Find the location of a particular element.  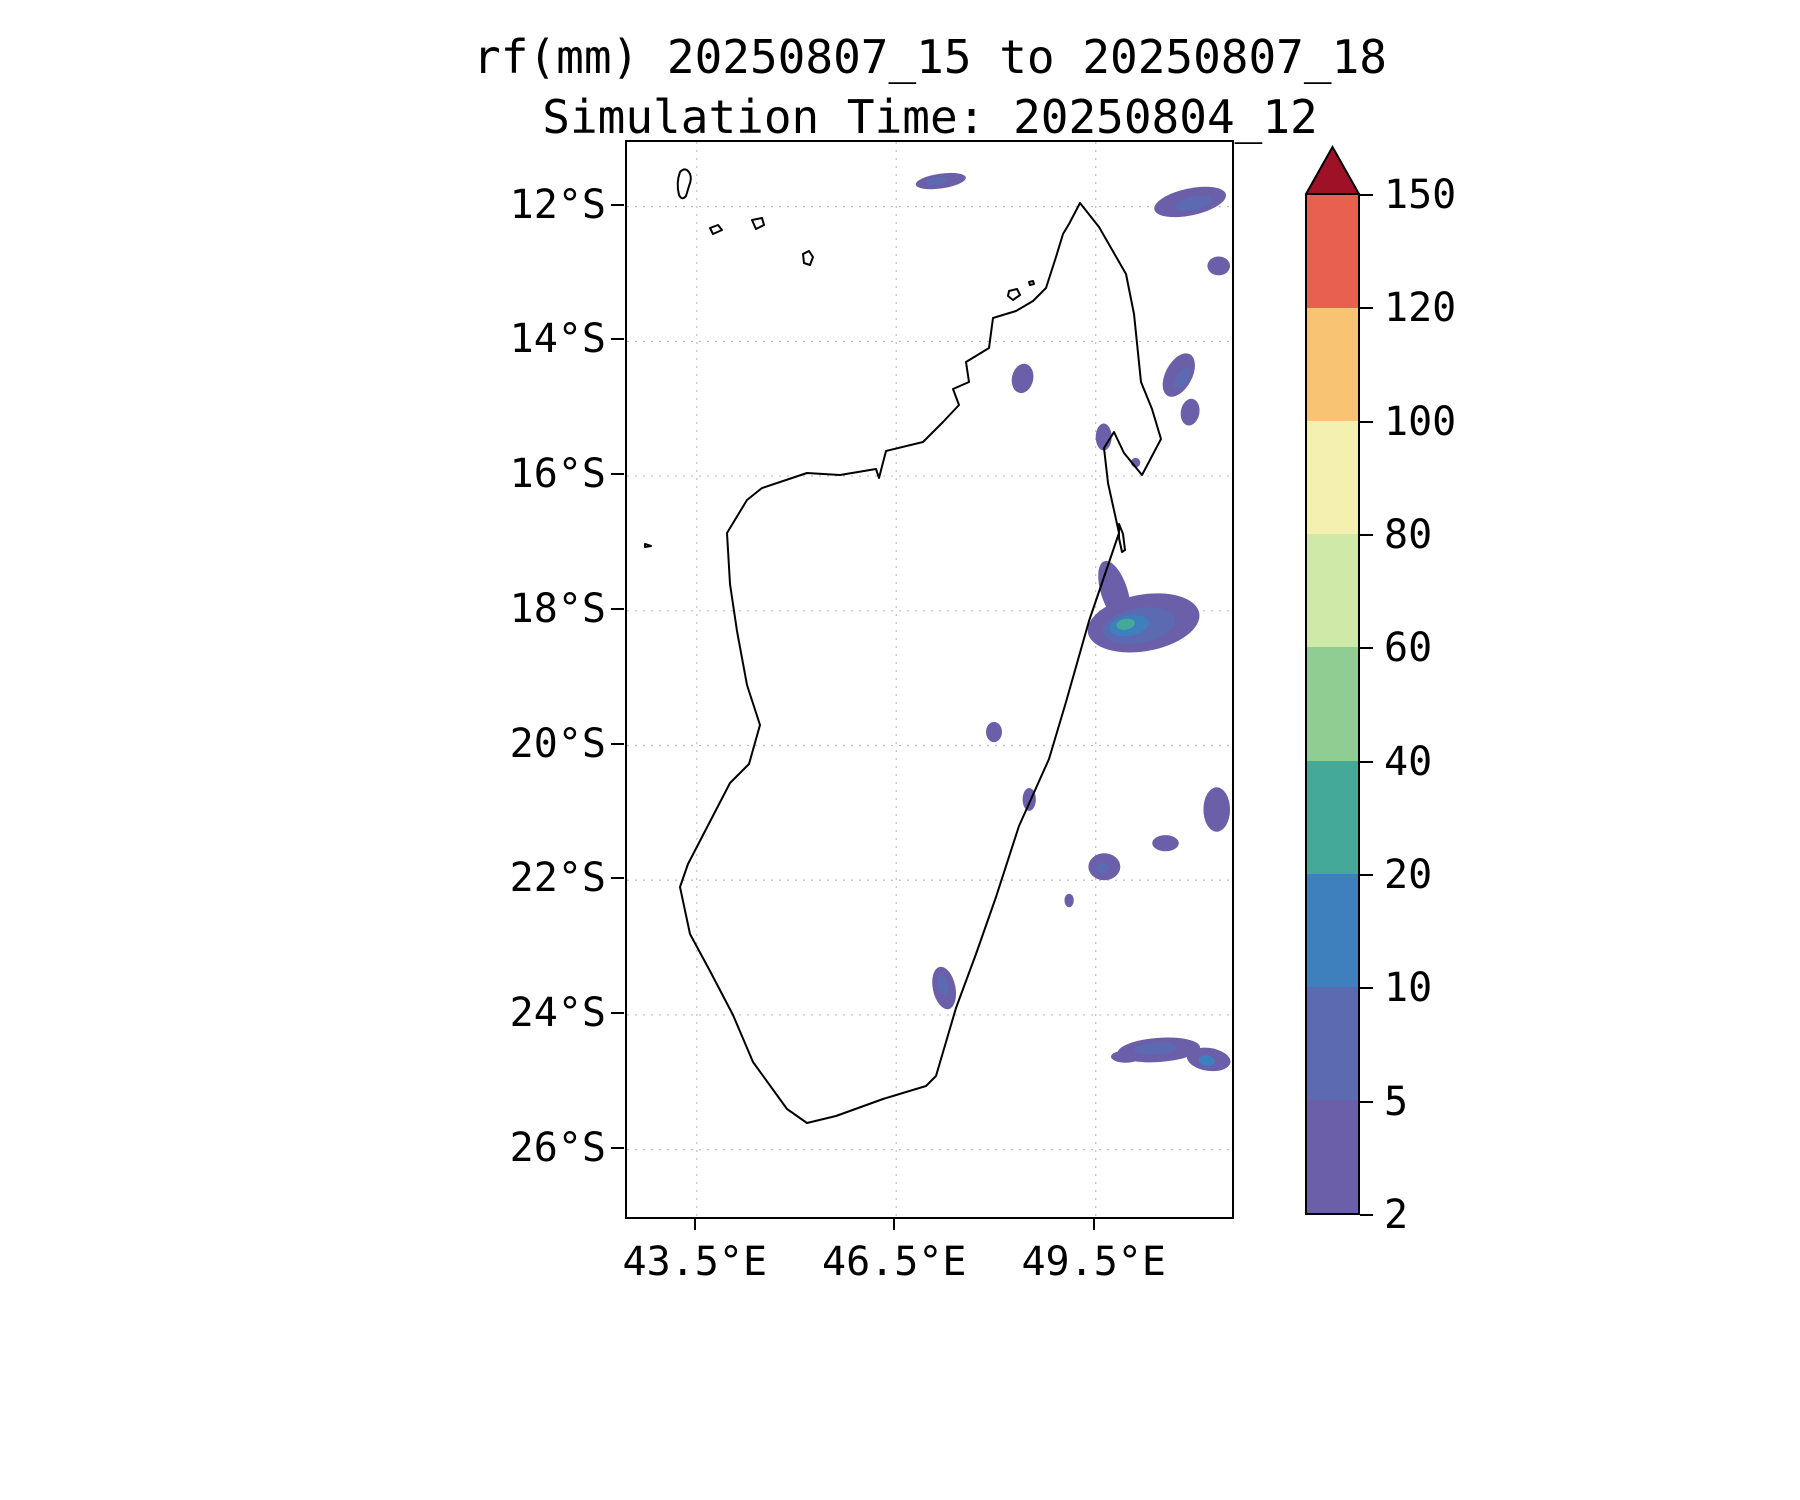

x-tick-label: 49.5°E is located at coordinates (1093, 1262).